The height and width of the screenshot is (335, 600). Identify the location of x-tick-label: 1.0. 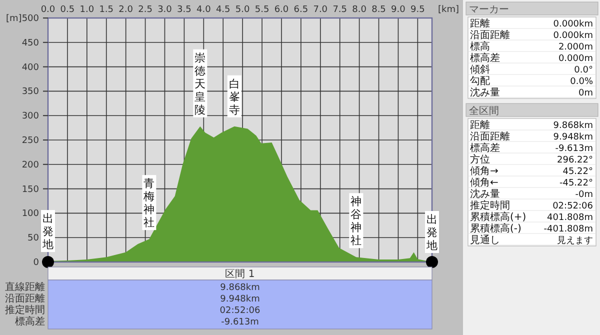
(87, 10).